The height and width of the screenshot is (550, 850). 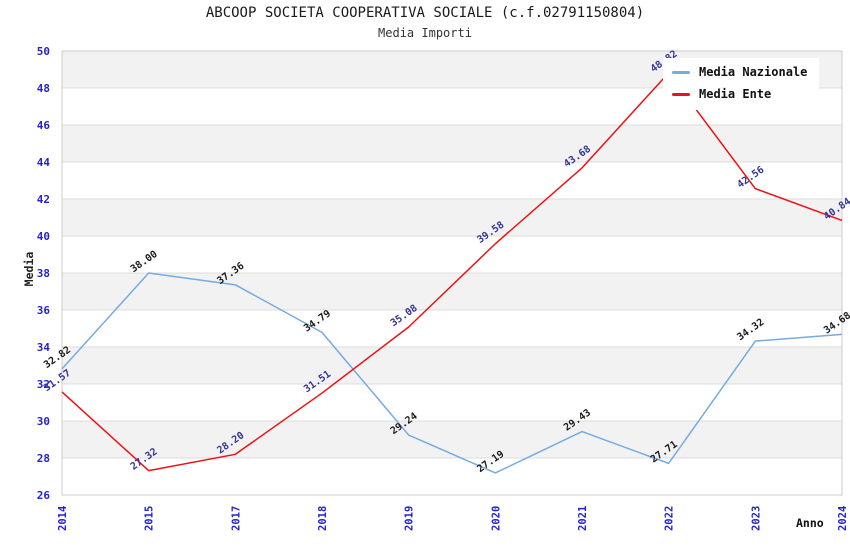 I want to click on x-tick-label: 2017, so click(x=236, y=518).